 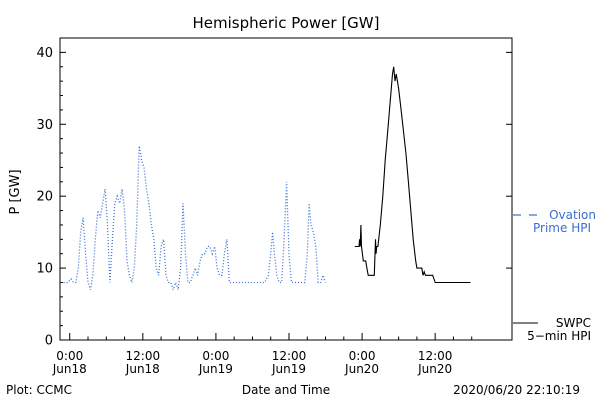 What do you see at coordinates (516, 390) in the screenshot?
I see `footer-timestamp: 2020/06/20 22:10:19` at bounding box center [516, 390].